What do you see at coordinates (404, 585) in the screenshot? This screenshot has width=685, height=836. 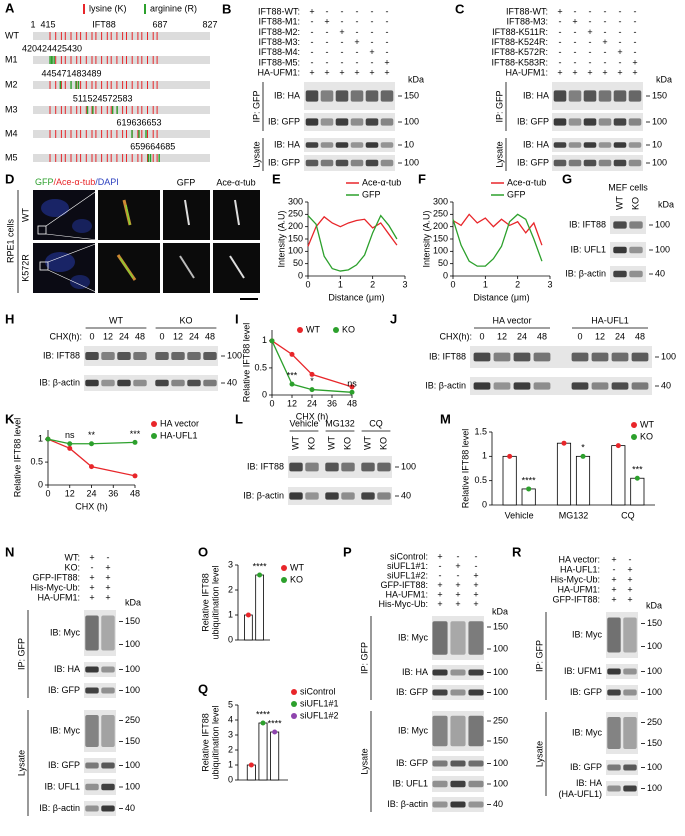 I see `condition-label: GFP-IFT88:` at bounding box center [404, 585].